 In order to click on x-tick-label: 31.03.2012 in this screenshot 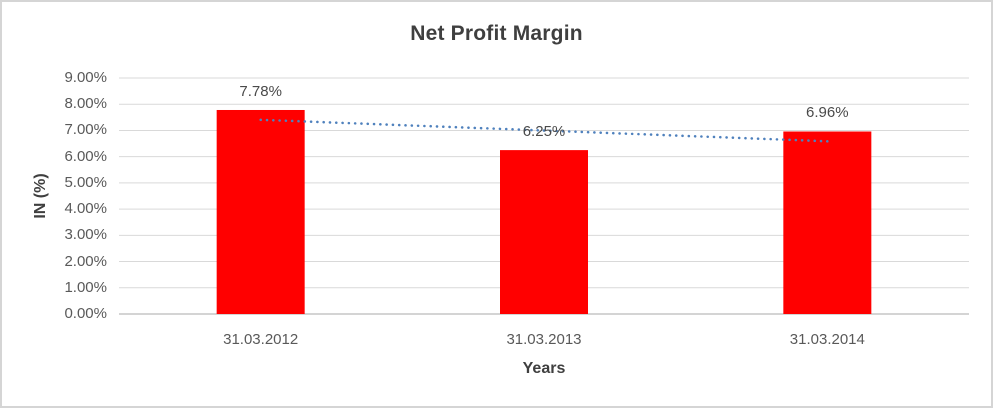, I will do `click(261, 339)`.